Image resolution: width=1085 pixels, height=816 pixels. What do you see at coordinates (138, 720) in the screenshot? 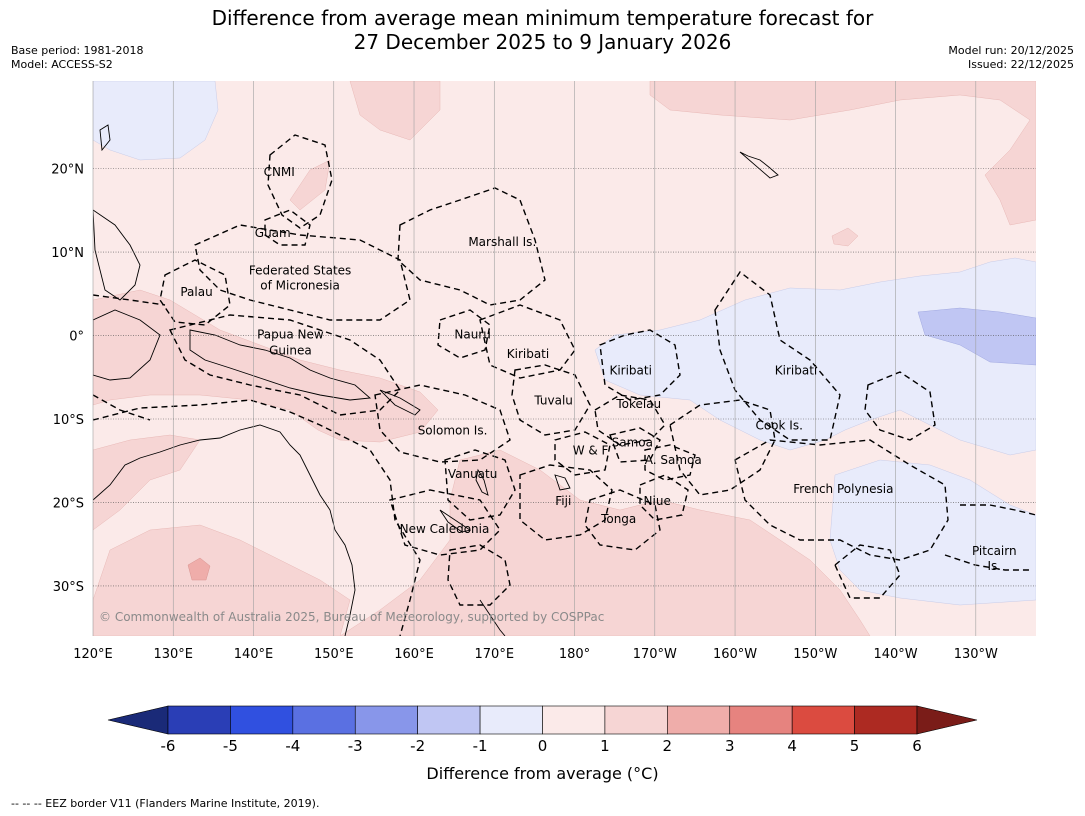
I see `colorbar-min-extend` at bounding box center [138, 720].